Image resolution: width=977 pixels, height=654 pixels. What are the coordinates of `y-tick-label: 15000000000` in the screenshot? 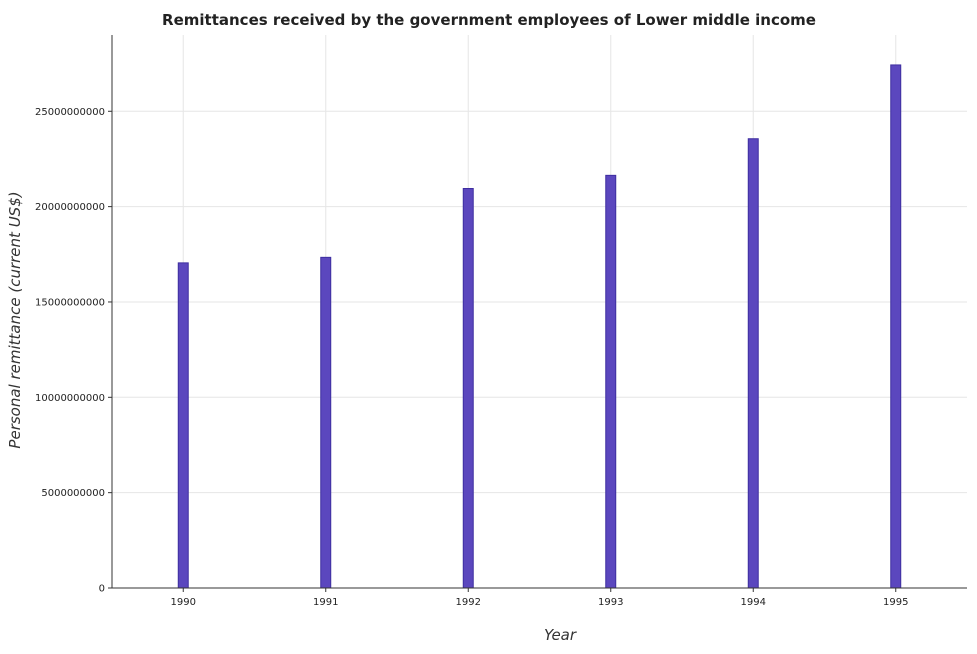 It's located at (70, 302).